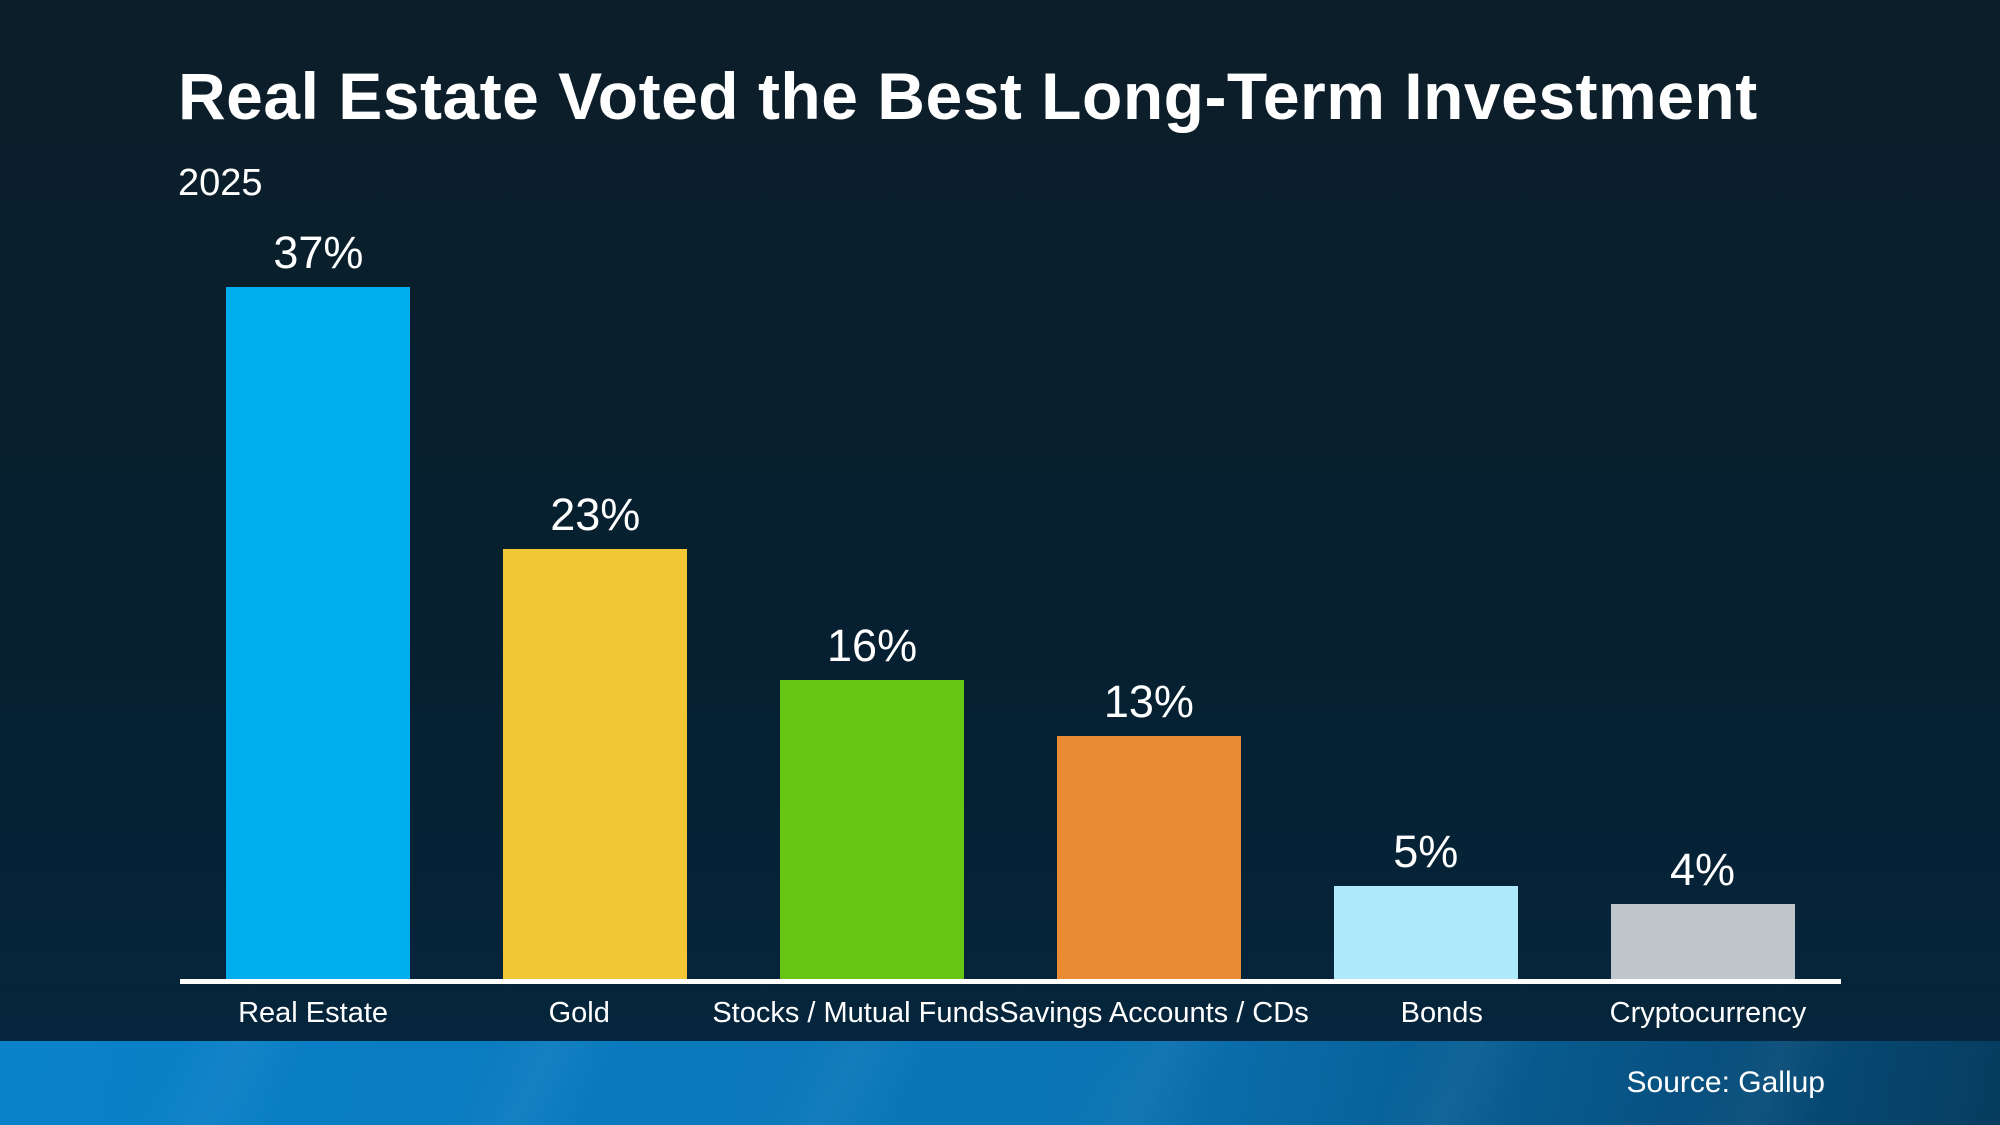 The height and width of the screenshot is (1125, 2000). What do you see at coordinates (1426, 851) in the screenshot?
I see `bar-value-label: 5%` at bounding box center [1426, 851].